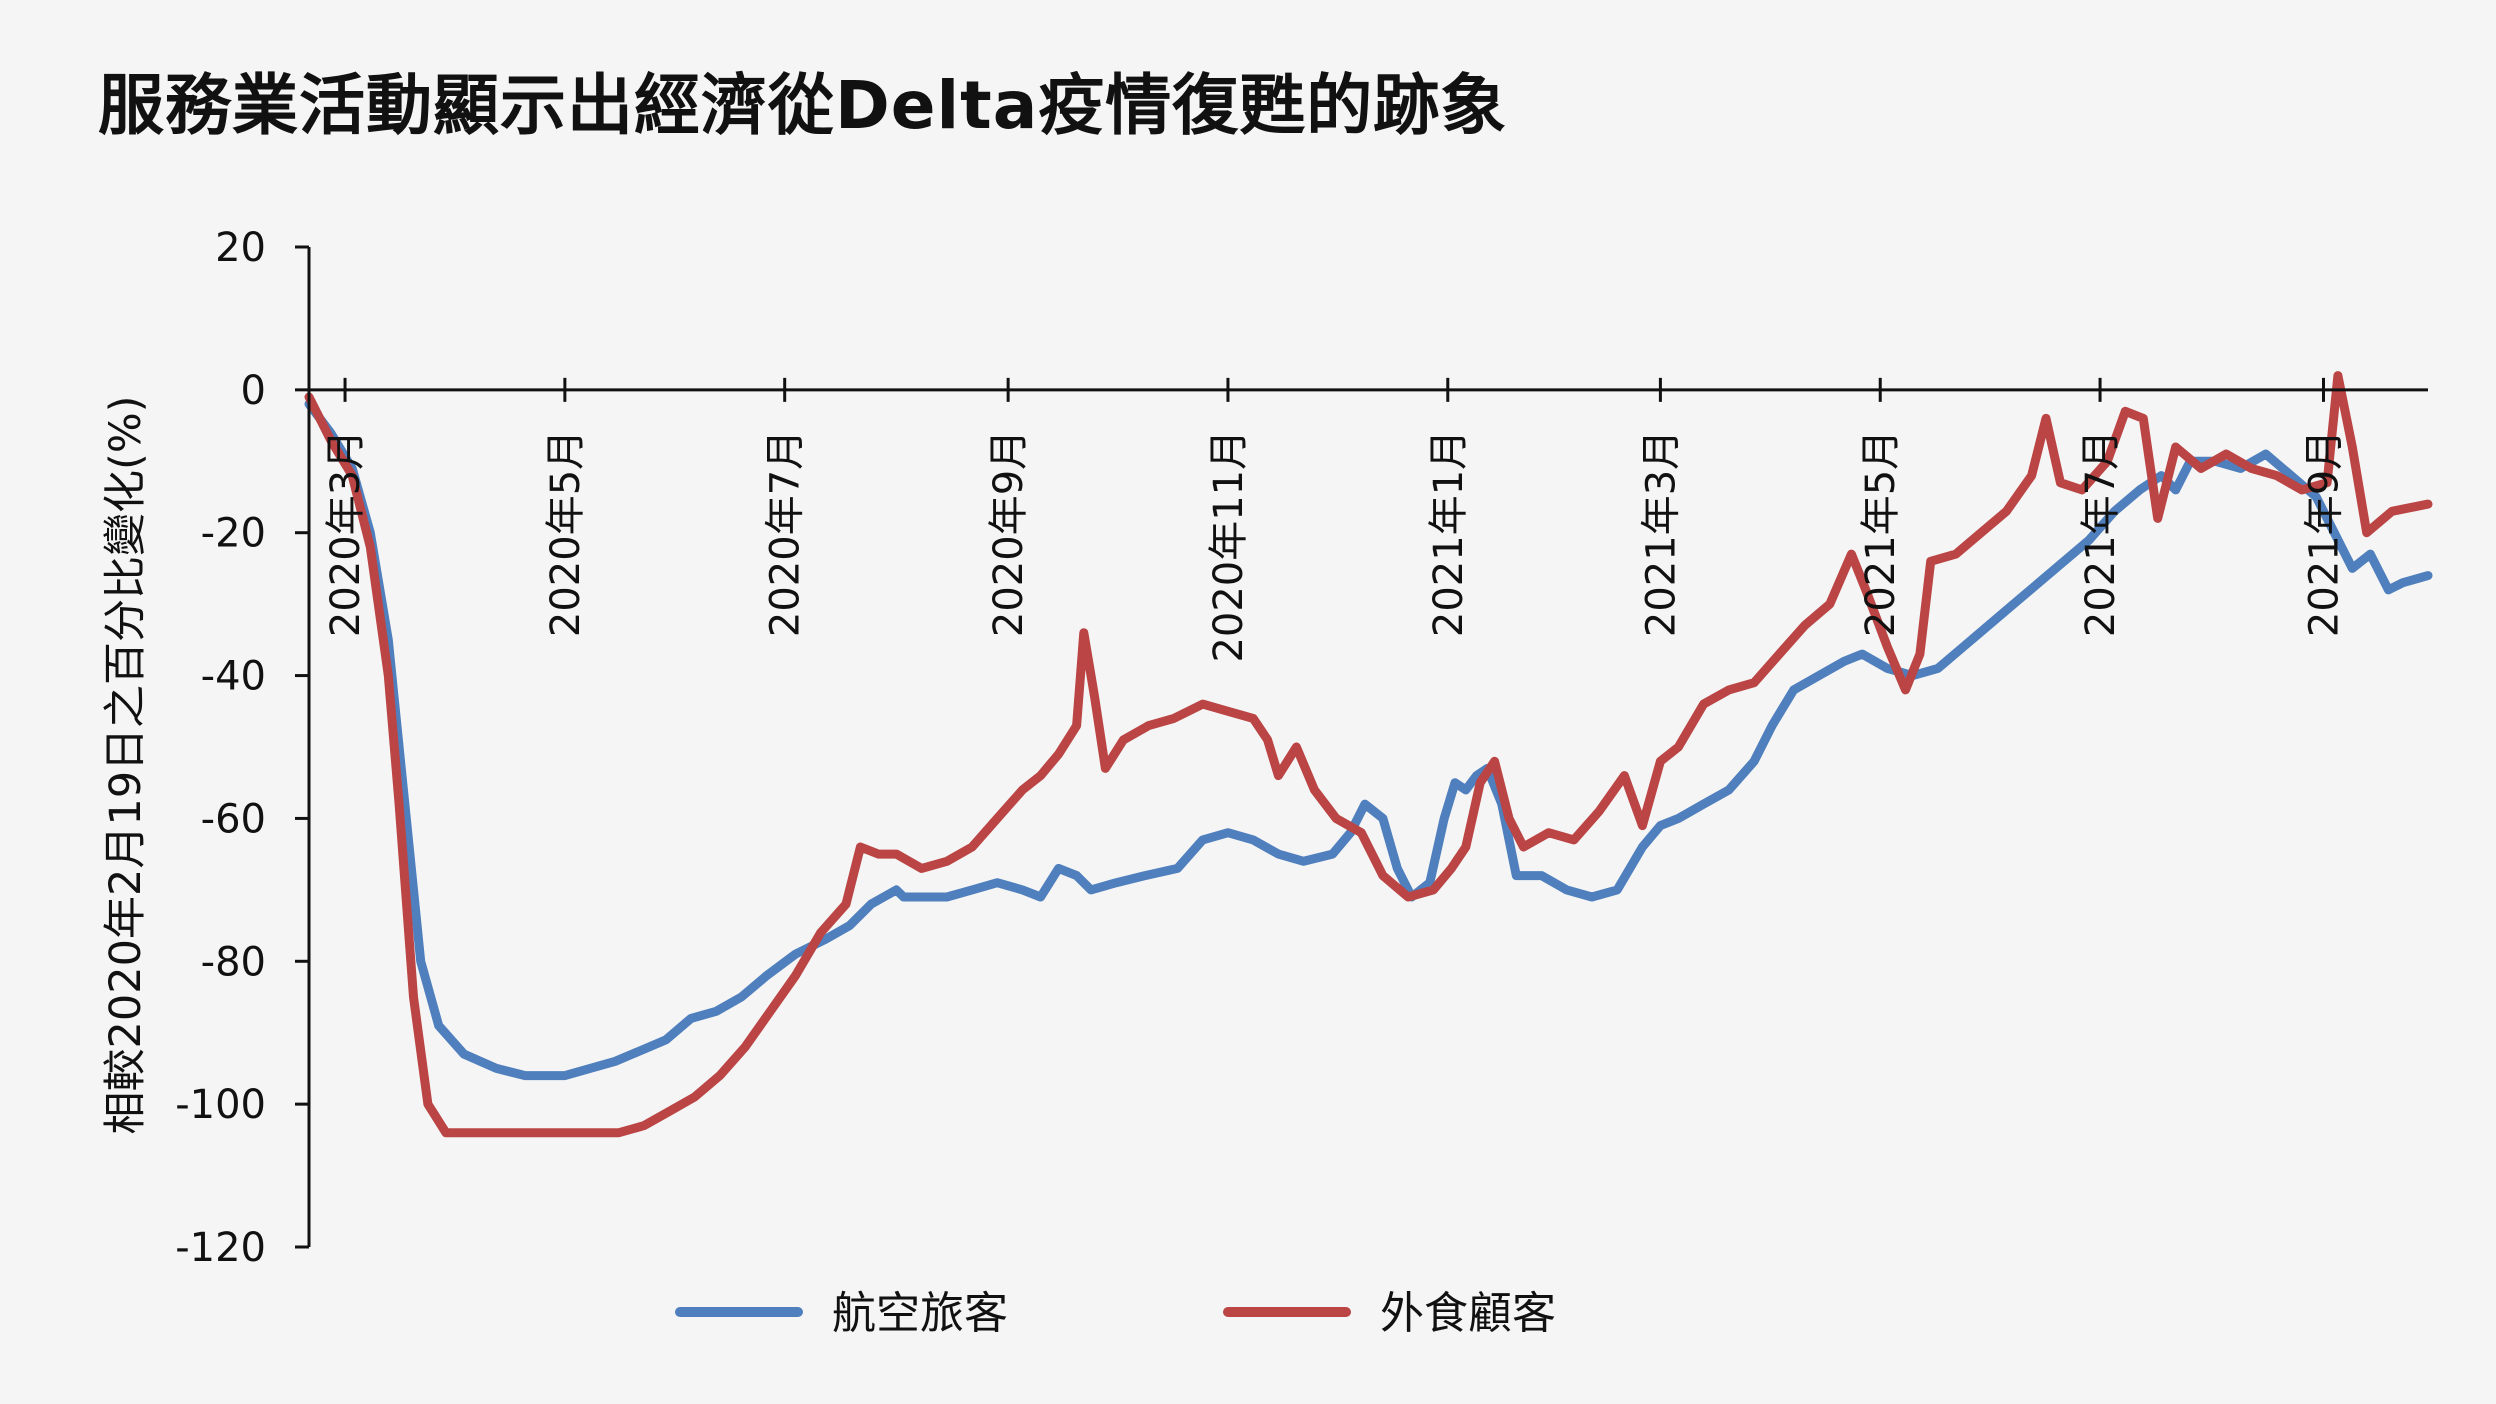  What do you see at coordinates (1115, 1313) in the screenshot?
I see `legend: 航空旅客 外食顧客` at bounding box center [1115, 1313].